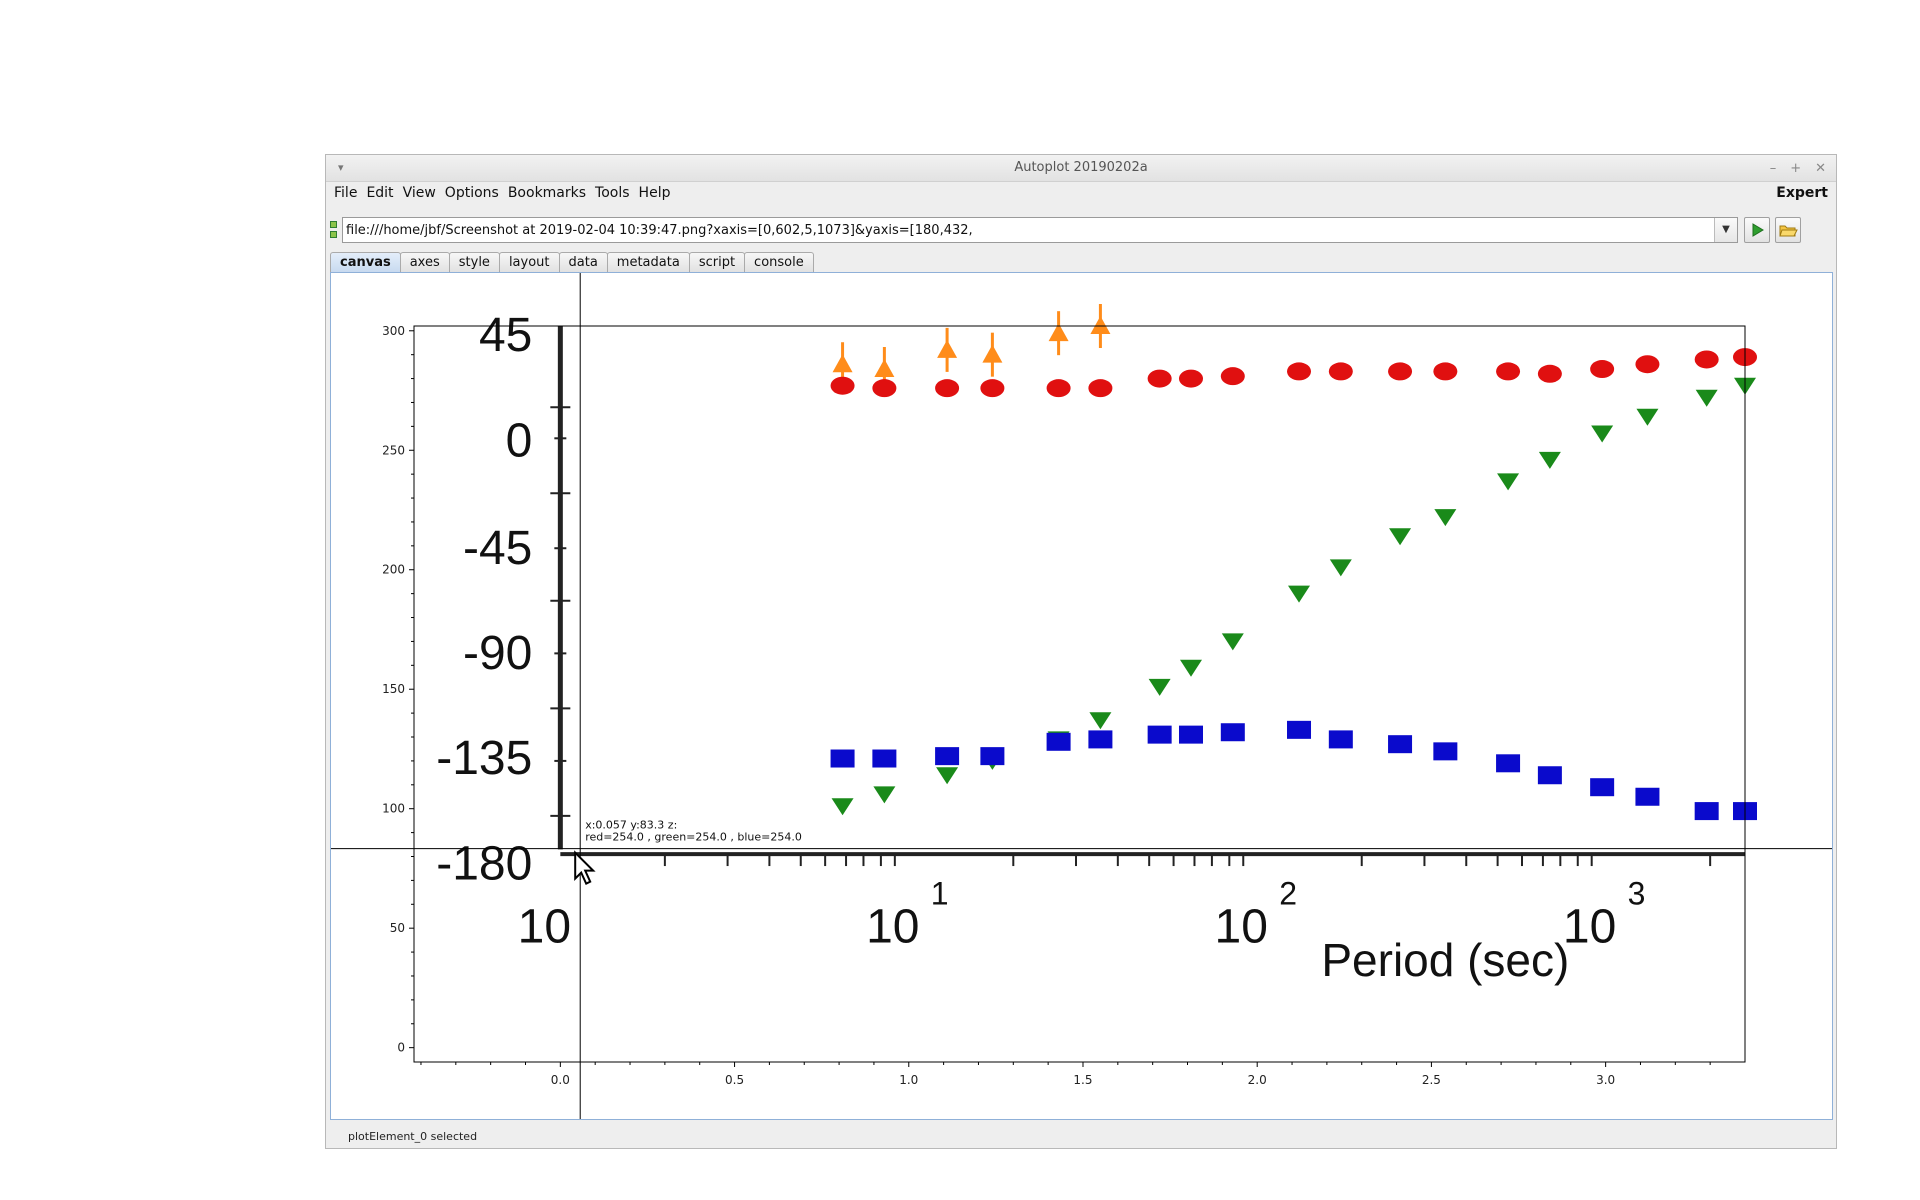 The height and width of the screenshot is (1200, 1920). I want to click on tab-metadata: metadata, so click(648, 262).